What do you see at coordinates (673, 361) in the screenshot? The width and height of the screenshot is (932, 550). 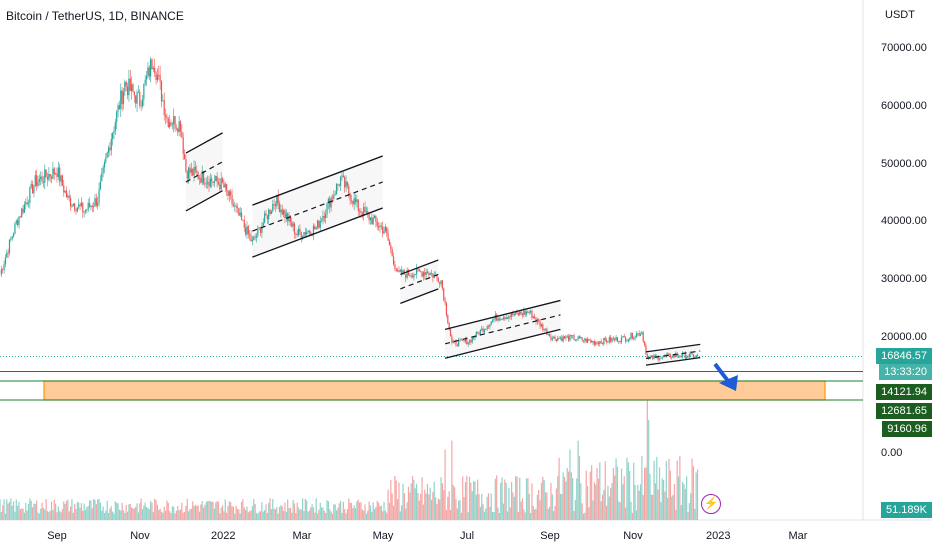 I see `channel-lower-line` at bounding box center [673, 361].